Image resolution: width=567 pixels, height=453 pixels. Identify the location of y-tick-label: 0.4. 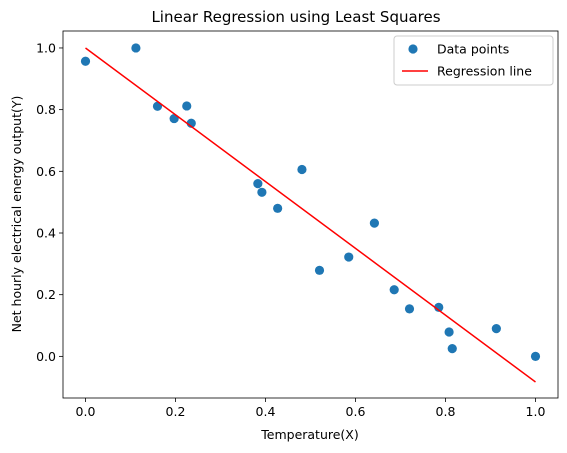
(46, 233).